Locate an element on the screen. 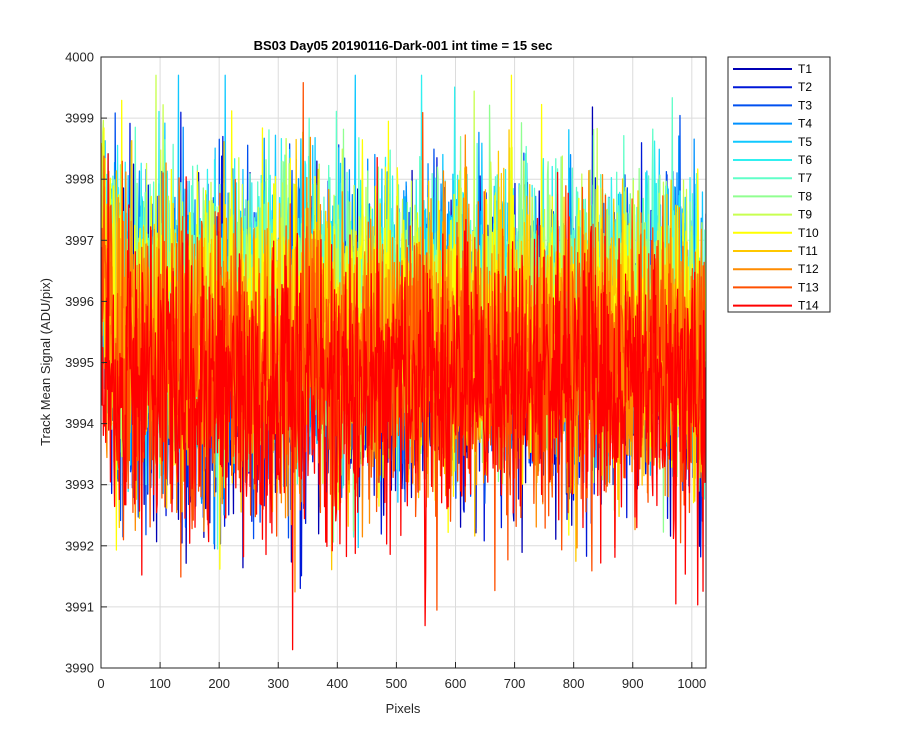 The width and height of the screenshot is (900, 750). x-tick-label: 400 is located at coordinates (337, 683).